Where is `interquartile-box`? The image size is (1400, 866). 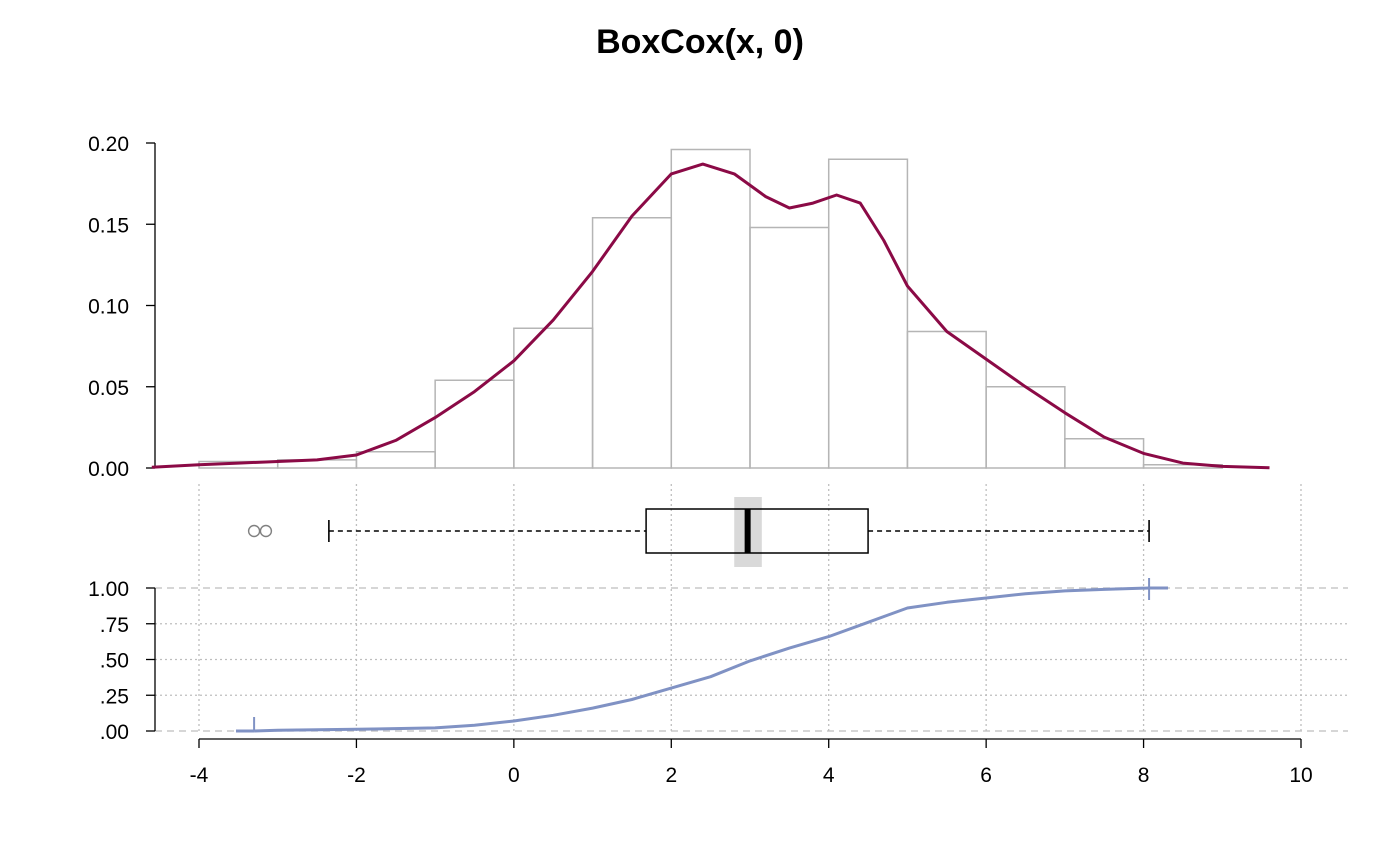
interquartile-box is located at coordinates (757, 531).